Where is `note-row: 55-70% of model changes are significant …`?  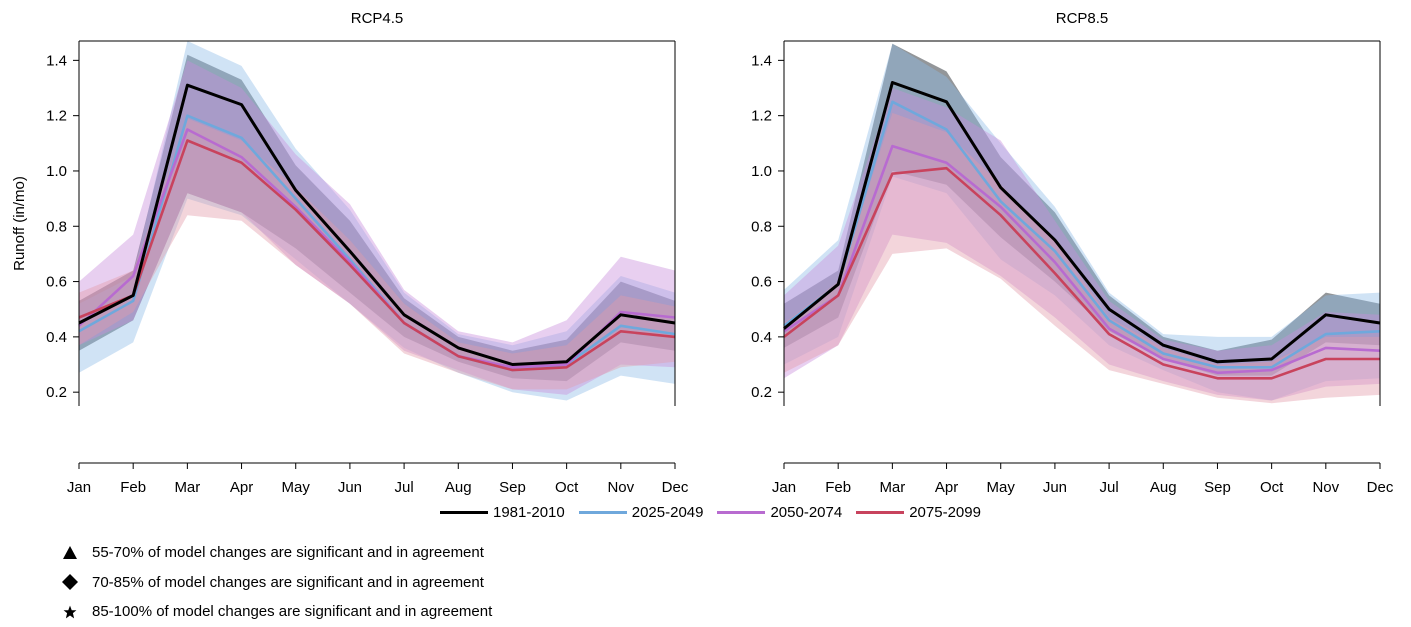
note-row: 55-70% of model changes are significant … is located at coordinates (276, 553).